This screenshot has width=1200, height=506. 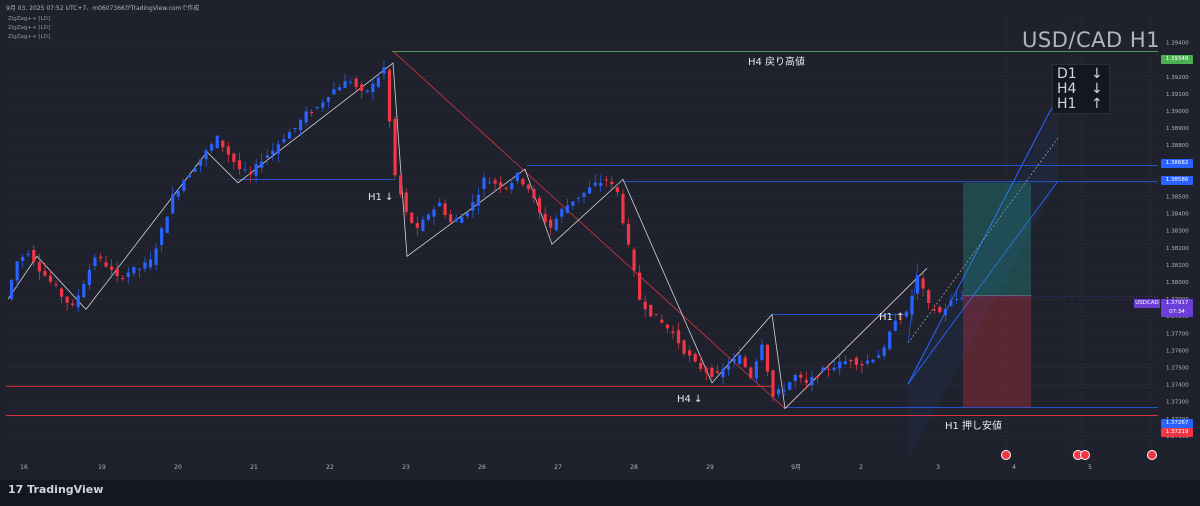 What do you see at coordinates (1177, 266) in the screenshot?
I see `y-tick-label: 1.38100` at bounding box center [1177, 266].